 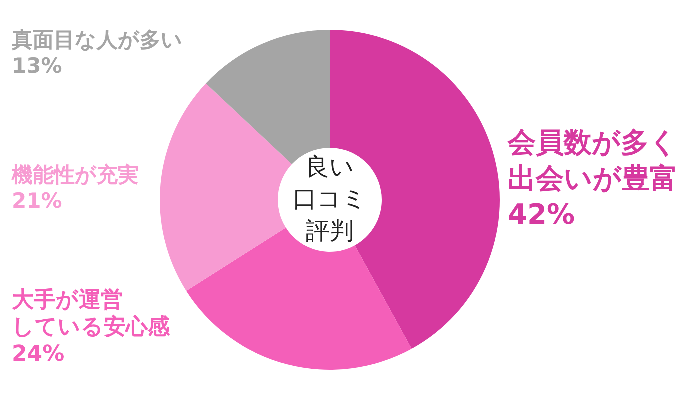 What do you see at coordinates (226, 188) in the screenshot?
I see `donut-slice` at bounding box center [226, 188].